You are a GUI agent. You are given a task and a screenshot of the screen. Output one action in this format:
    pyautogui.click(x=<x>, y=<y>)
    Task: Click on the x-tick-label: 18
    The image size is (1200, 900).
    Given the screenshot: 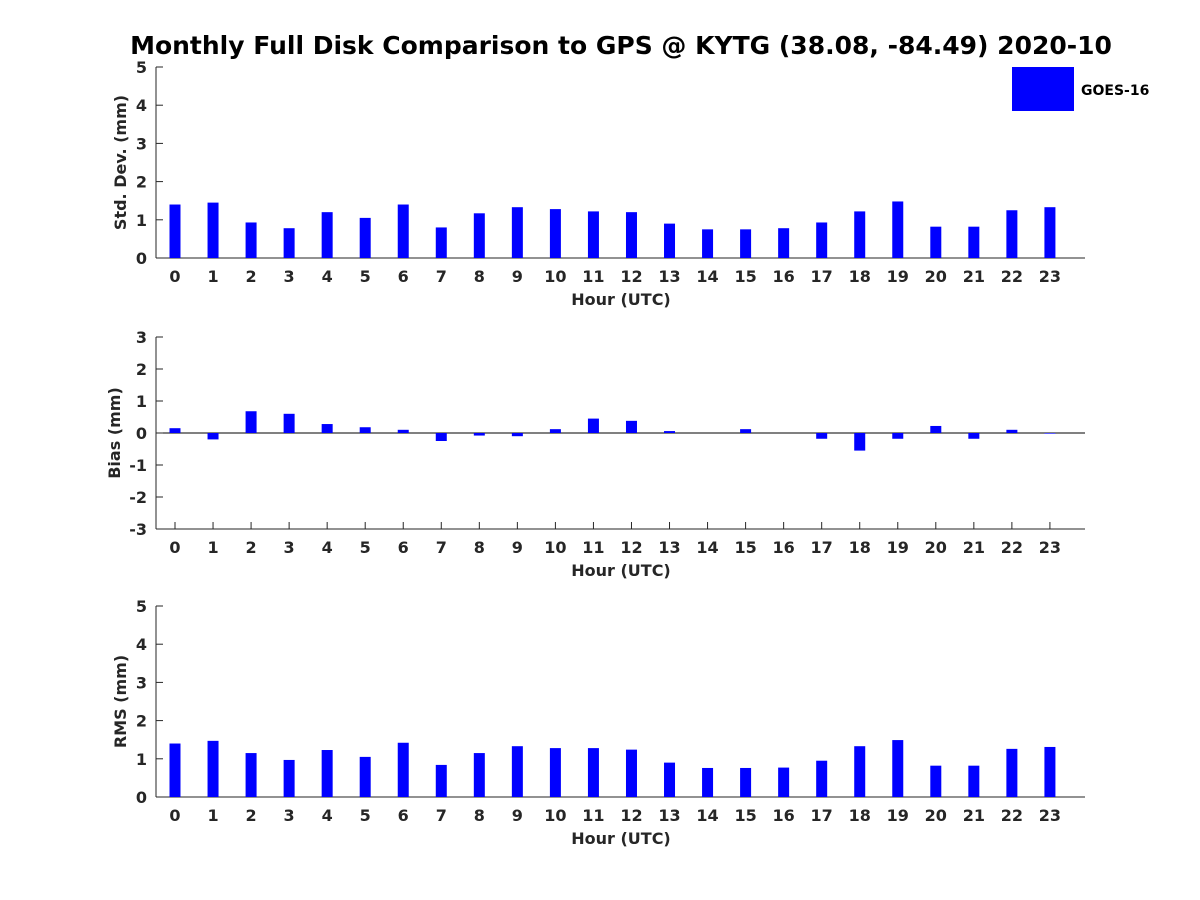 What is the action you would take?
    pyautogui.click(x=860, y=815)
    